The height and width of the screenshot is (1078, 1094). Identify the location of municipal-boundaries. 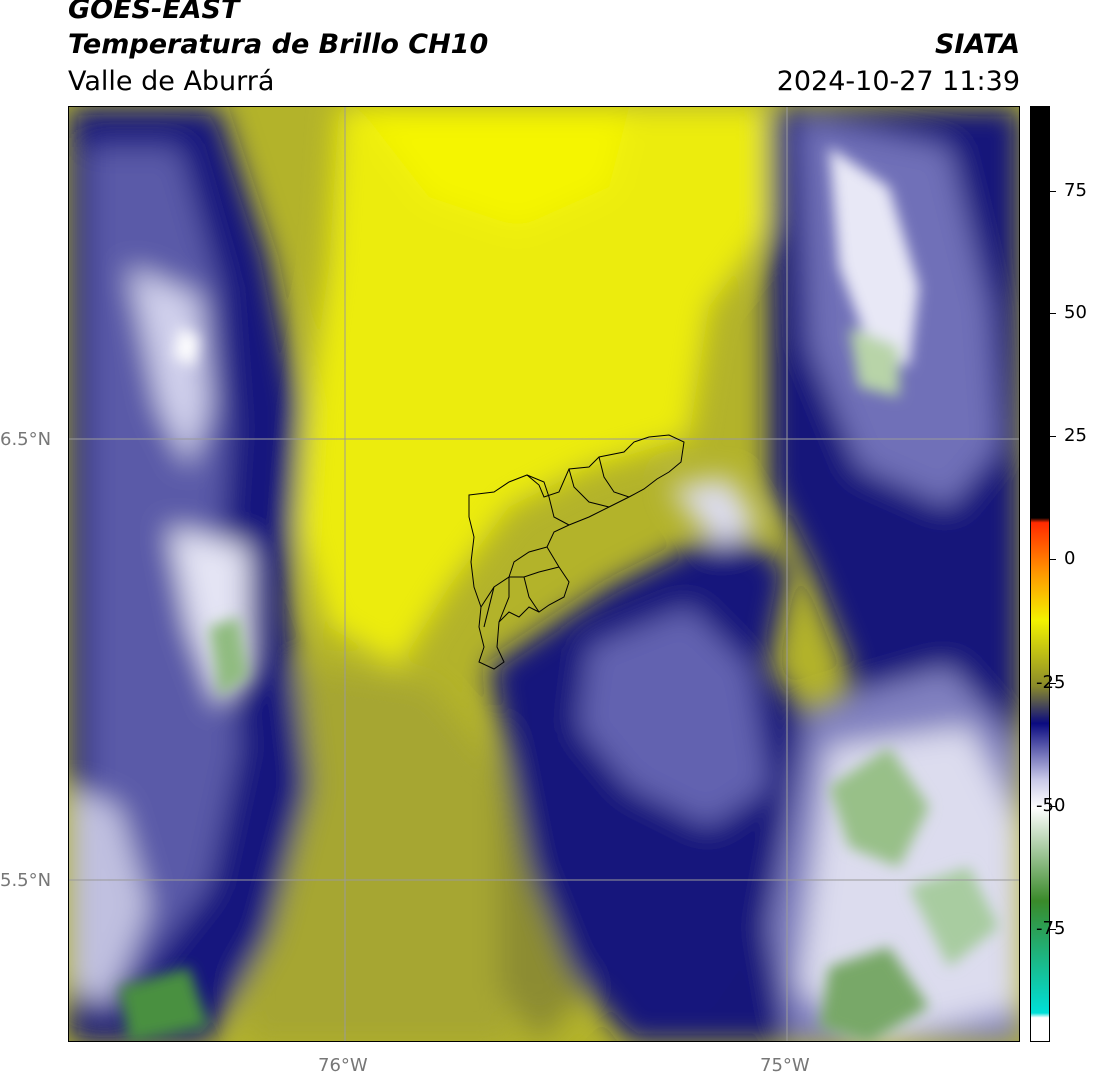
(576, 552).